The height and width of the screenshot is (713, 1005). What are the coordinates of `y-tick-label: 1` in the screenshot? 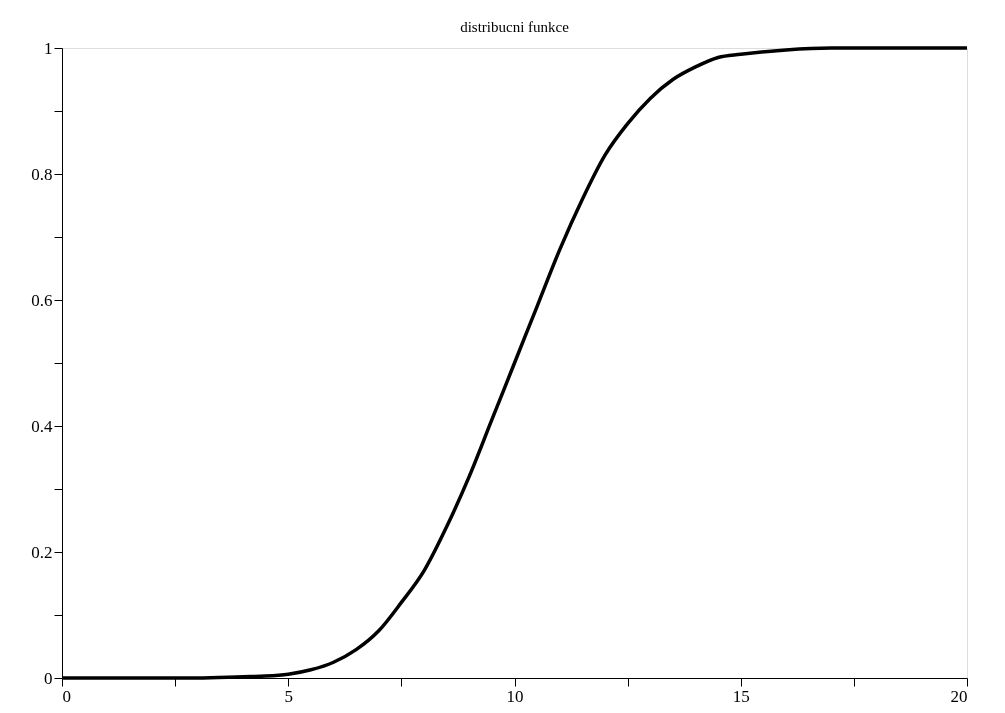 It's located at (48, 48).